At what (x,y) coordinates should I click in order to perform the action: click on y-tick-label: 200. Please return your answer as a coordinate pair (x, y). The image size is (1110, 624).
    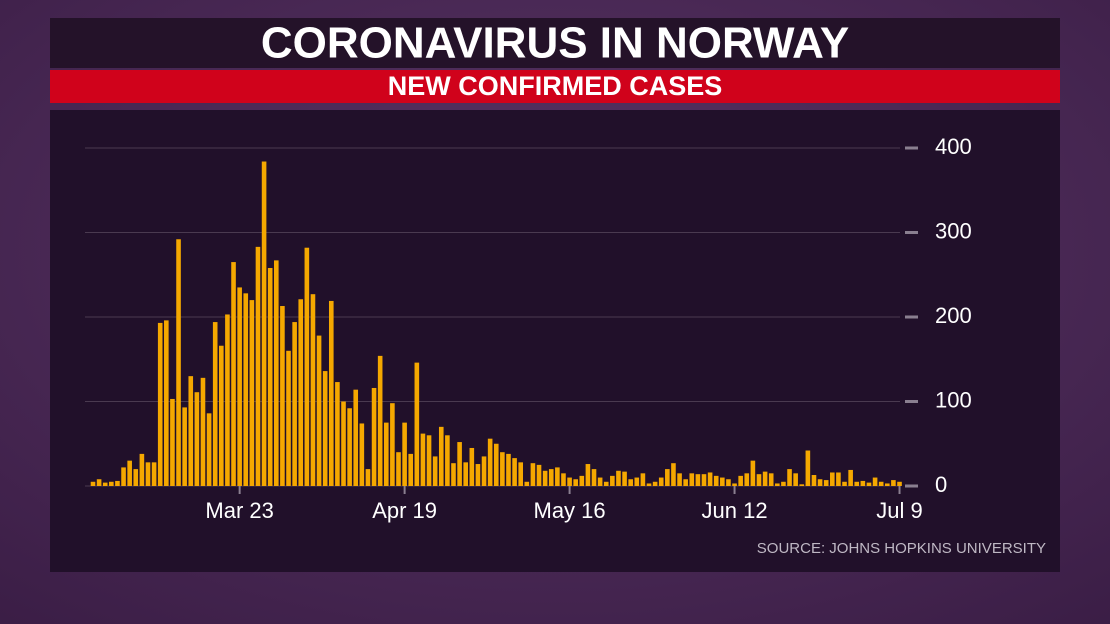
    Looking at the image, I should click on (953, 315).